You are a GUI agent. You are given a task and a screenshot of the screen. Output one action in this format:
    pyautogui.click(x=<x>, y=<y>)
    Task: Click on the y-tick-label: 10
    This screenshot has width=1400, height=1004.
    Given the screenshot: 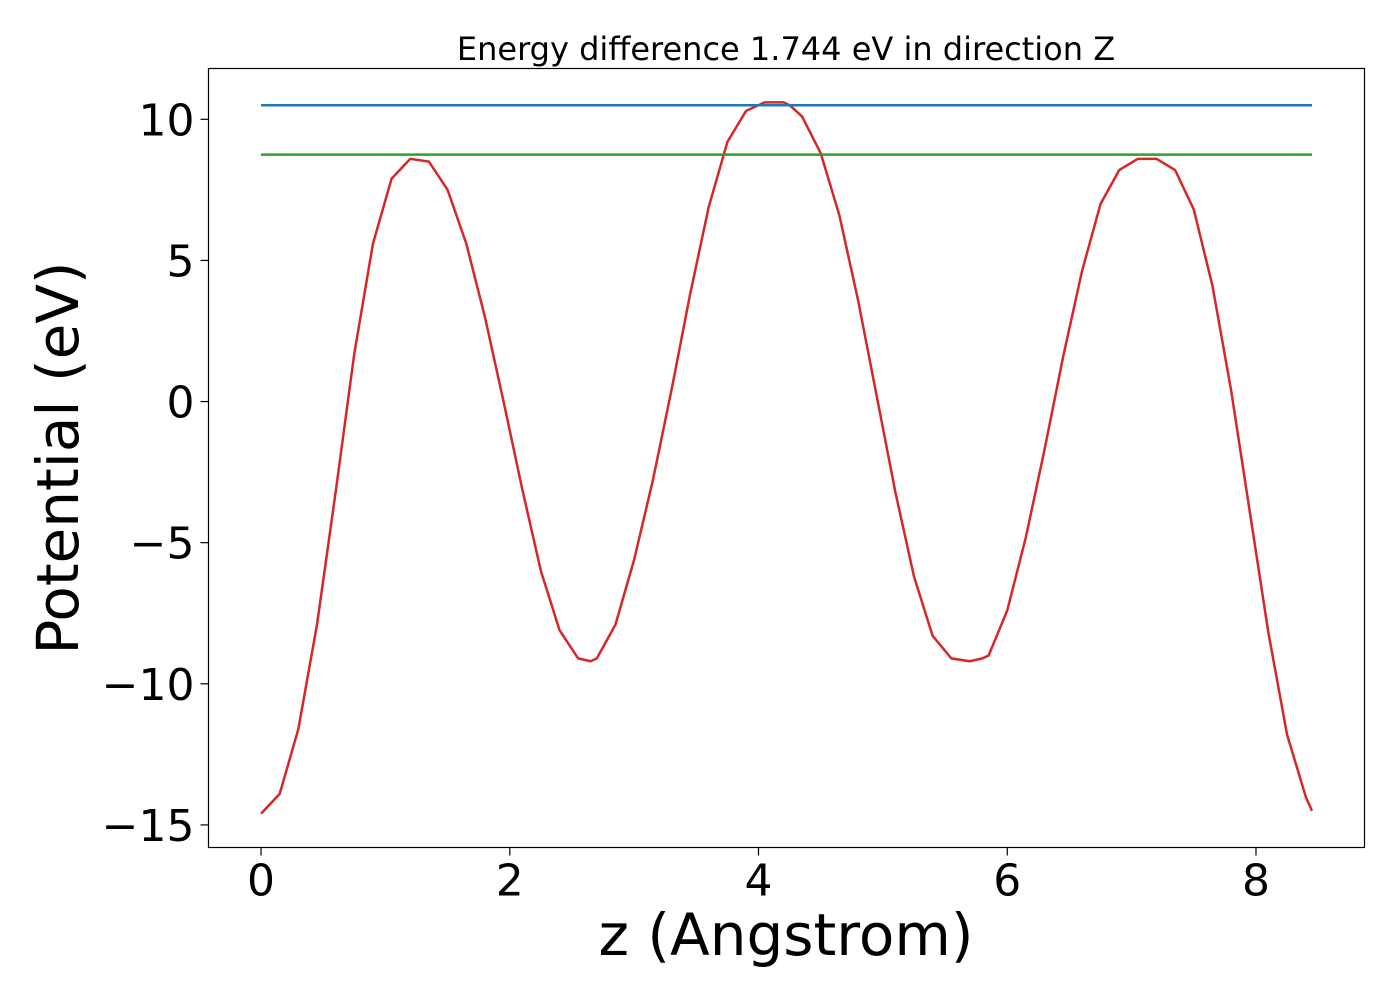 What is the action you would take?
    pyautogui.click(x=167, y=120)
    